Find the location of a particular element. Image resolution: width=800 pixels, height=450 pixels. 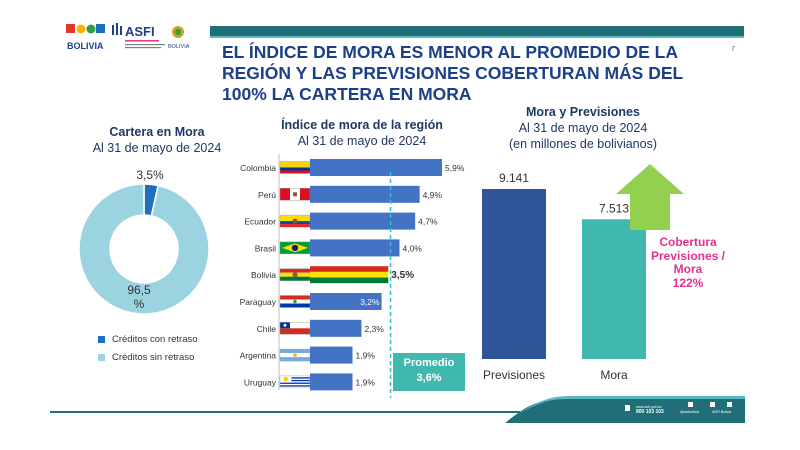

average-label: Promedio is located at coordinates (429, 363).